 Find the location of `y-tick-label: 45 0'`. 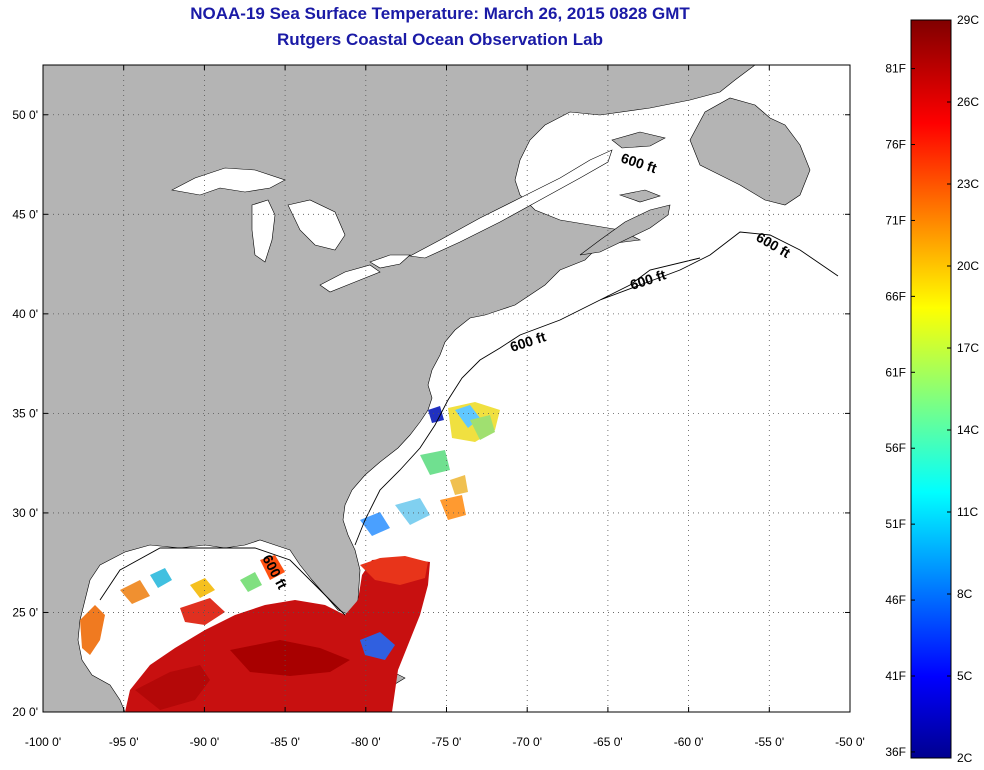

y-tick-label: 45 0' is located at coordinates (25, 214).